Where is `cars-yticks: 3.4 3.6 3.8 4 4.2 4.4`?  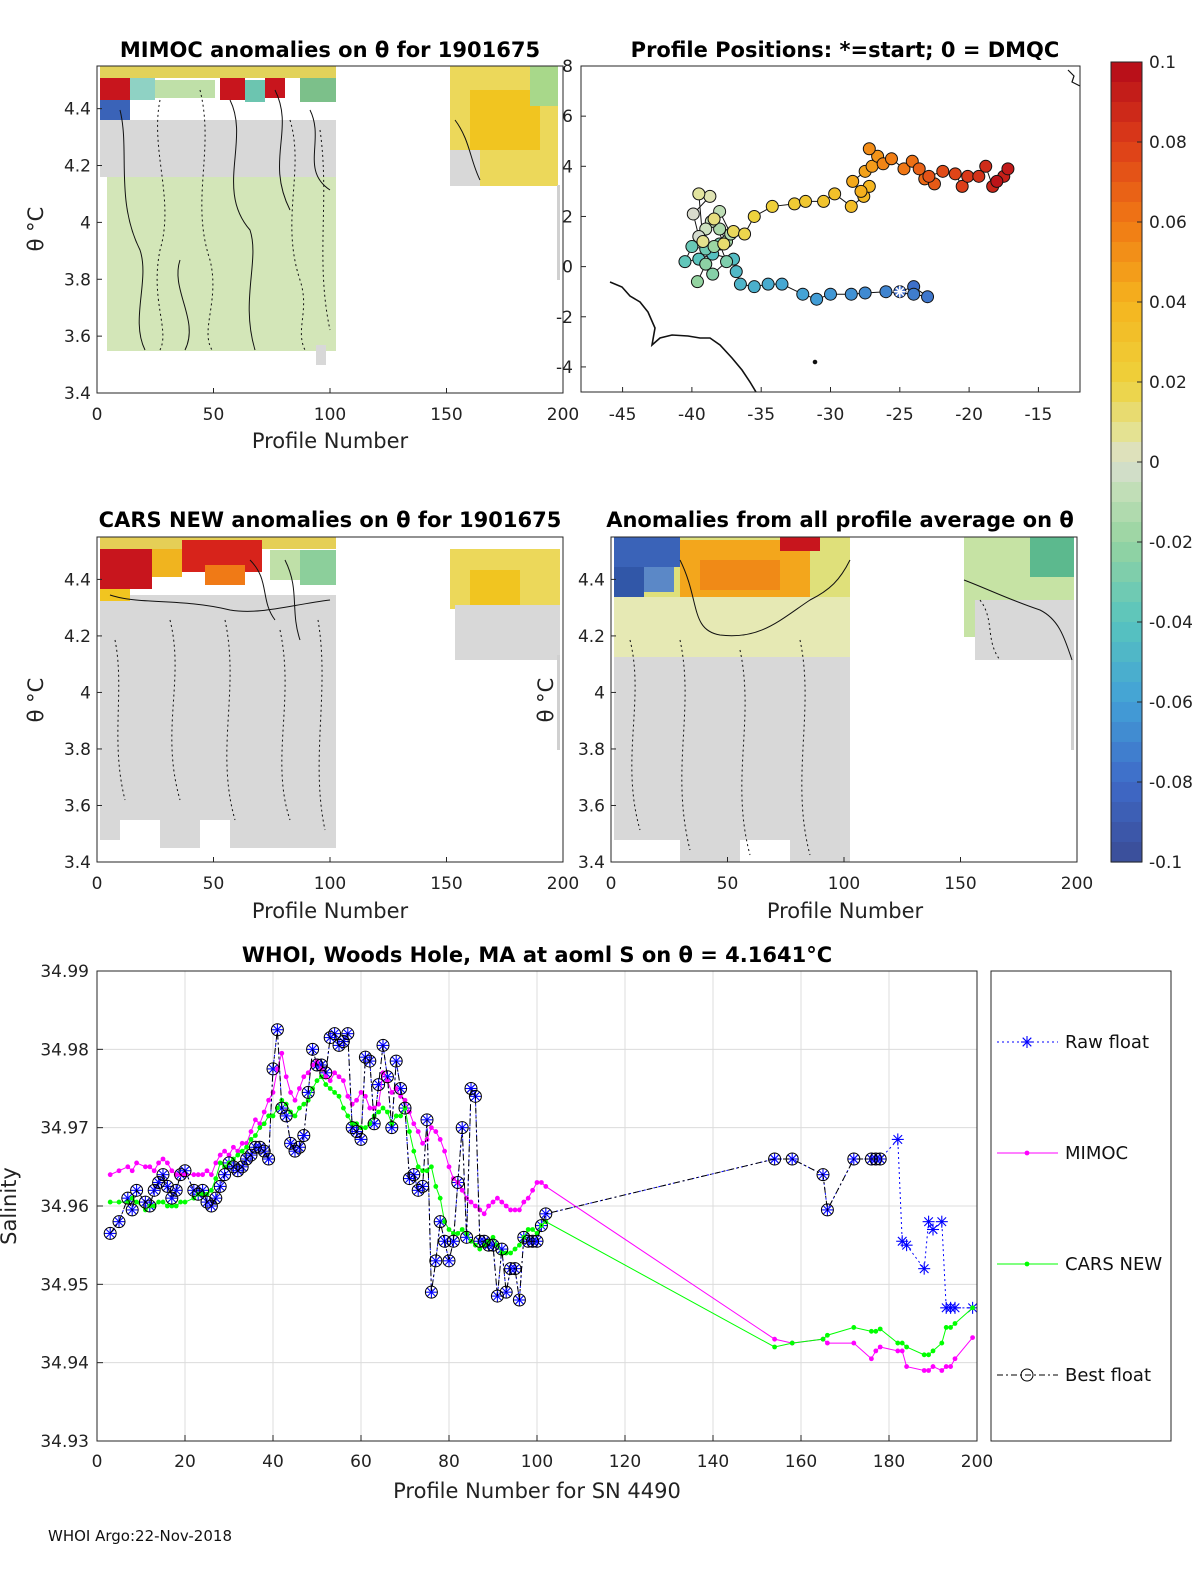 cars-yticks: 3.4 3.6 3.8 4 4.2 4.4 is located at coordinates (83, 721).